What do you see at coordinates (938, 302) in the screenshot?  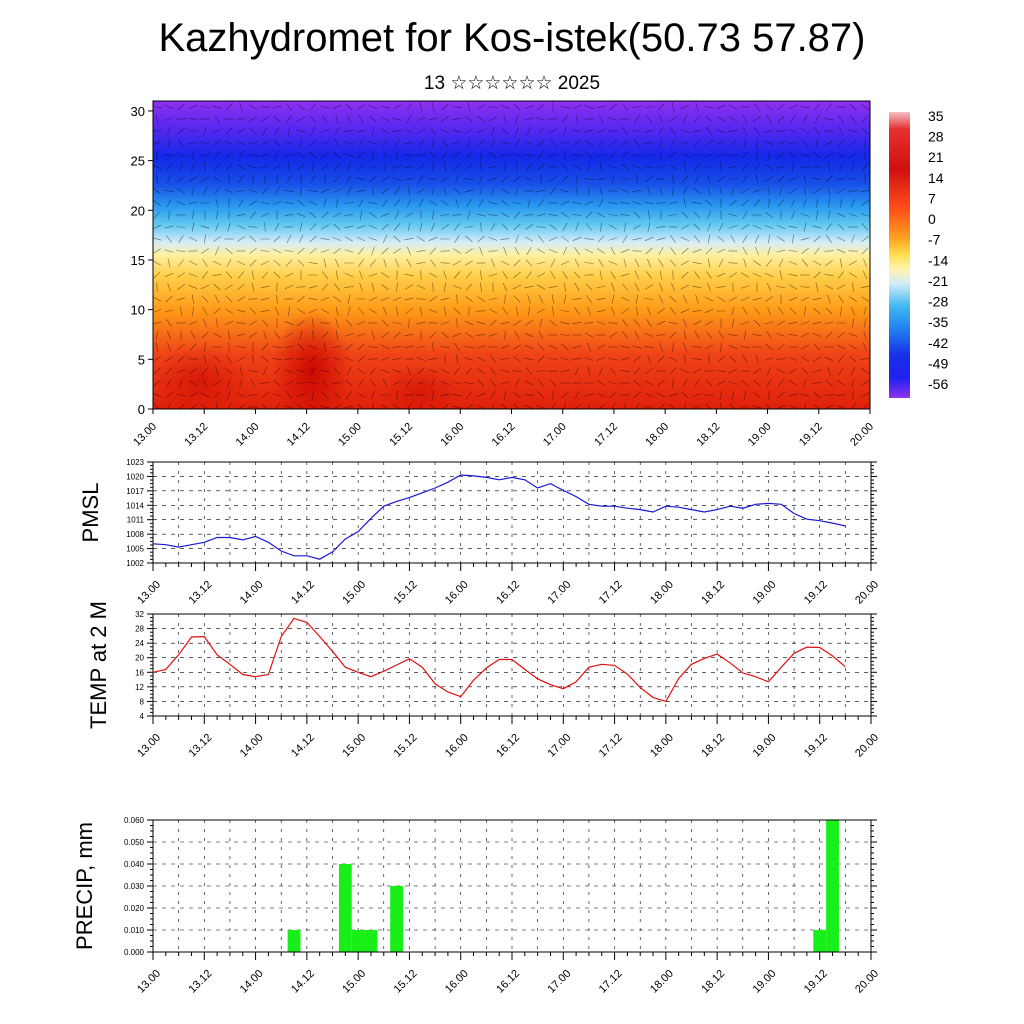 I see `colorbar-label: -28` at bounding box center [938, 302].